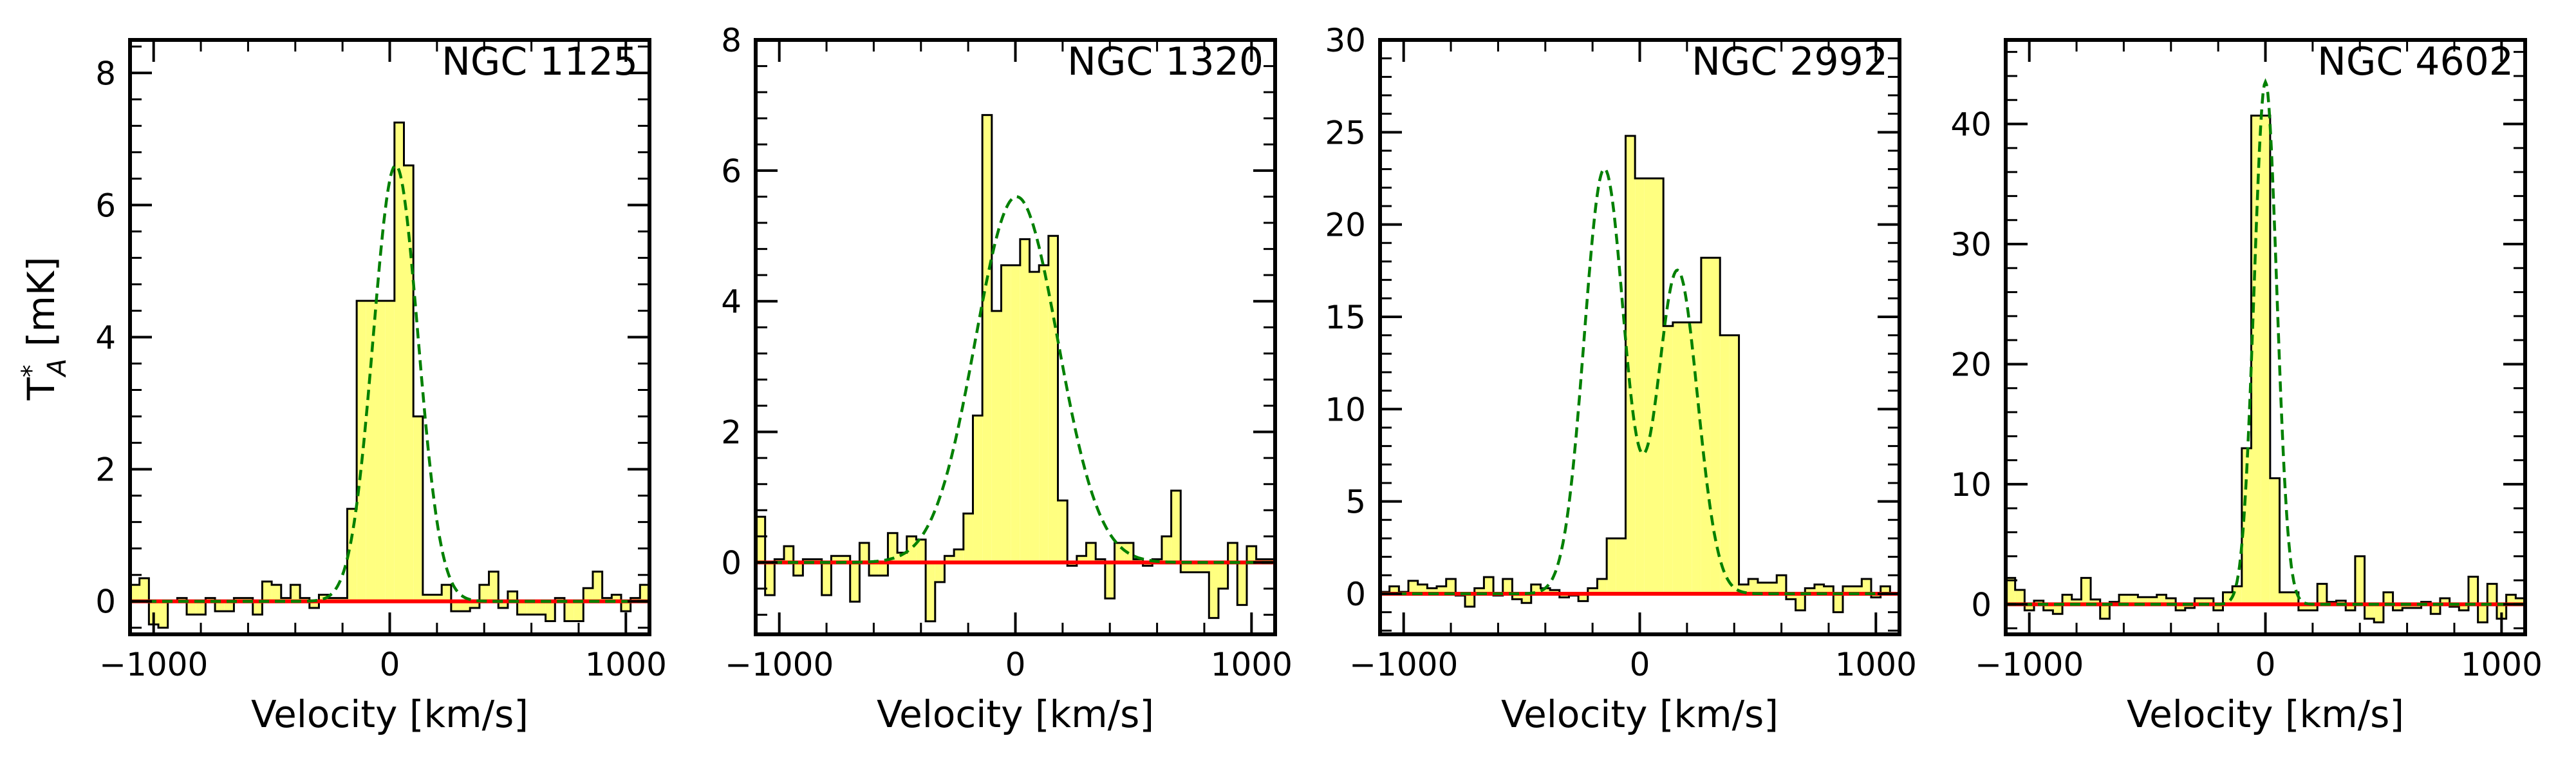  I want to click on y-tick-label: 30, so click(1345, 41).